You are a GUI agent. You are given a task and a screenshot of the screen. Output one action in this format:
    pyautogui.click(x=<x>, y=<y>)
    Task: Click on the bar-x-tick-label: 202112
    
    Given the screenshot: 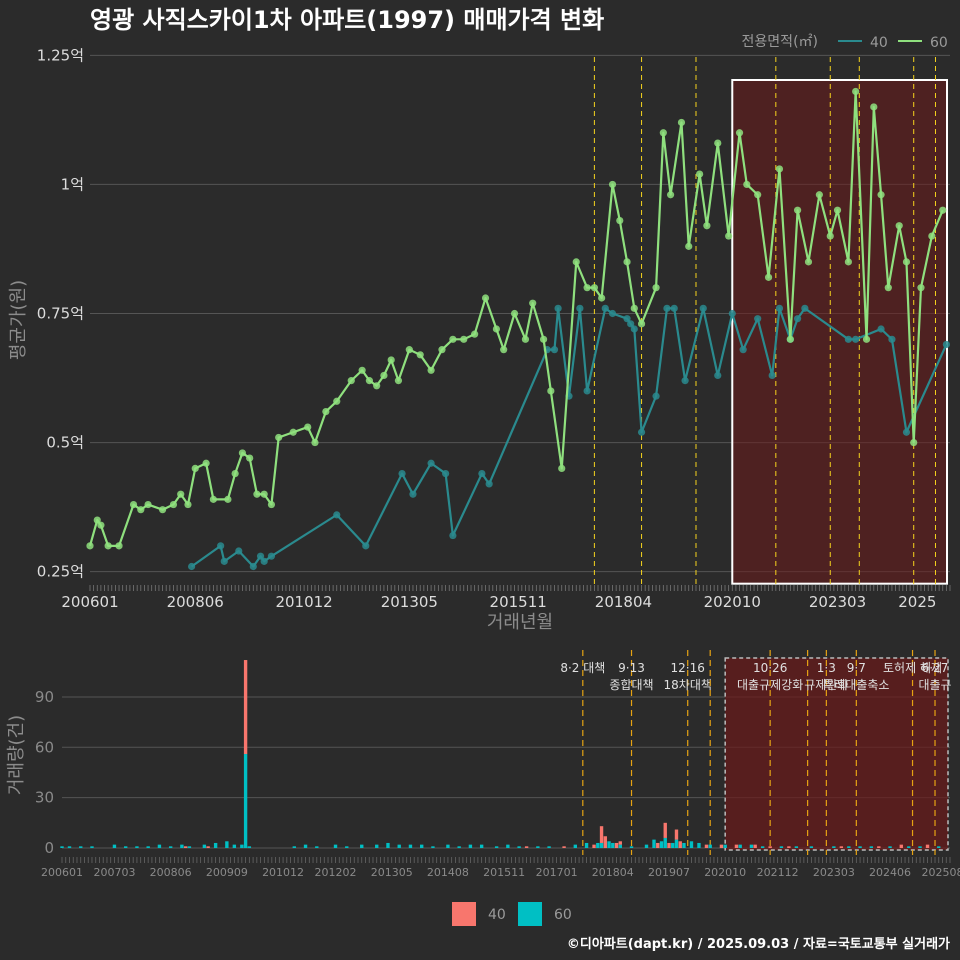 What is the action you would take?
    pyautogui.click(x=778, y=872)
    